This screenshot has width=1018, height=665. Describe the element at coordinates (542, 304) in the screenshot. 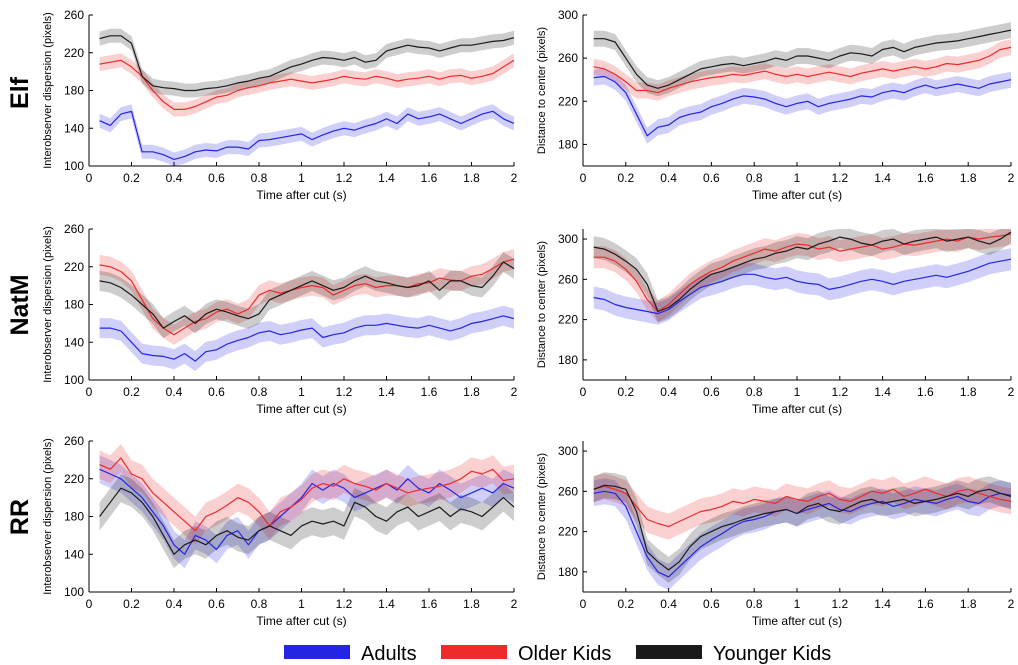

I see `y-axis-label: Distance to center (pixels)` at that location.